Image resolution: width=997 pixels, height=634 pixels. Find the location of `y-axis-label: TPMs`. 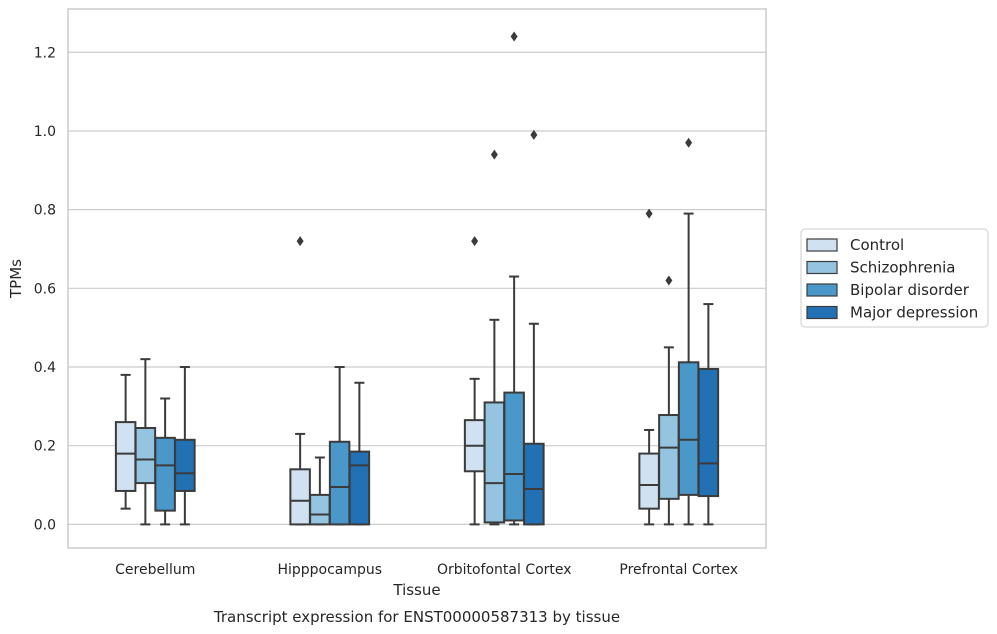

y-axis-label: TPMs is located at coordinates (16, 279).